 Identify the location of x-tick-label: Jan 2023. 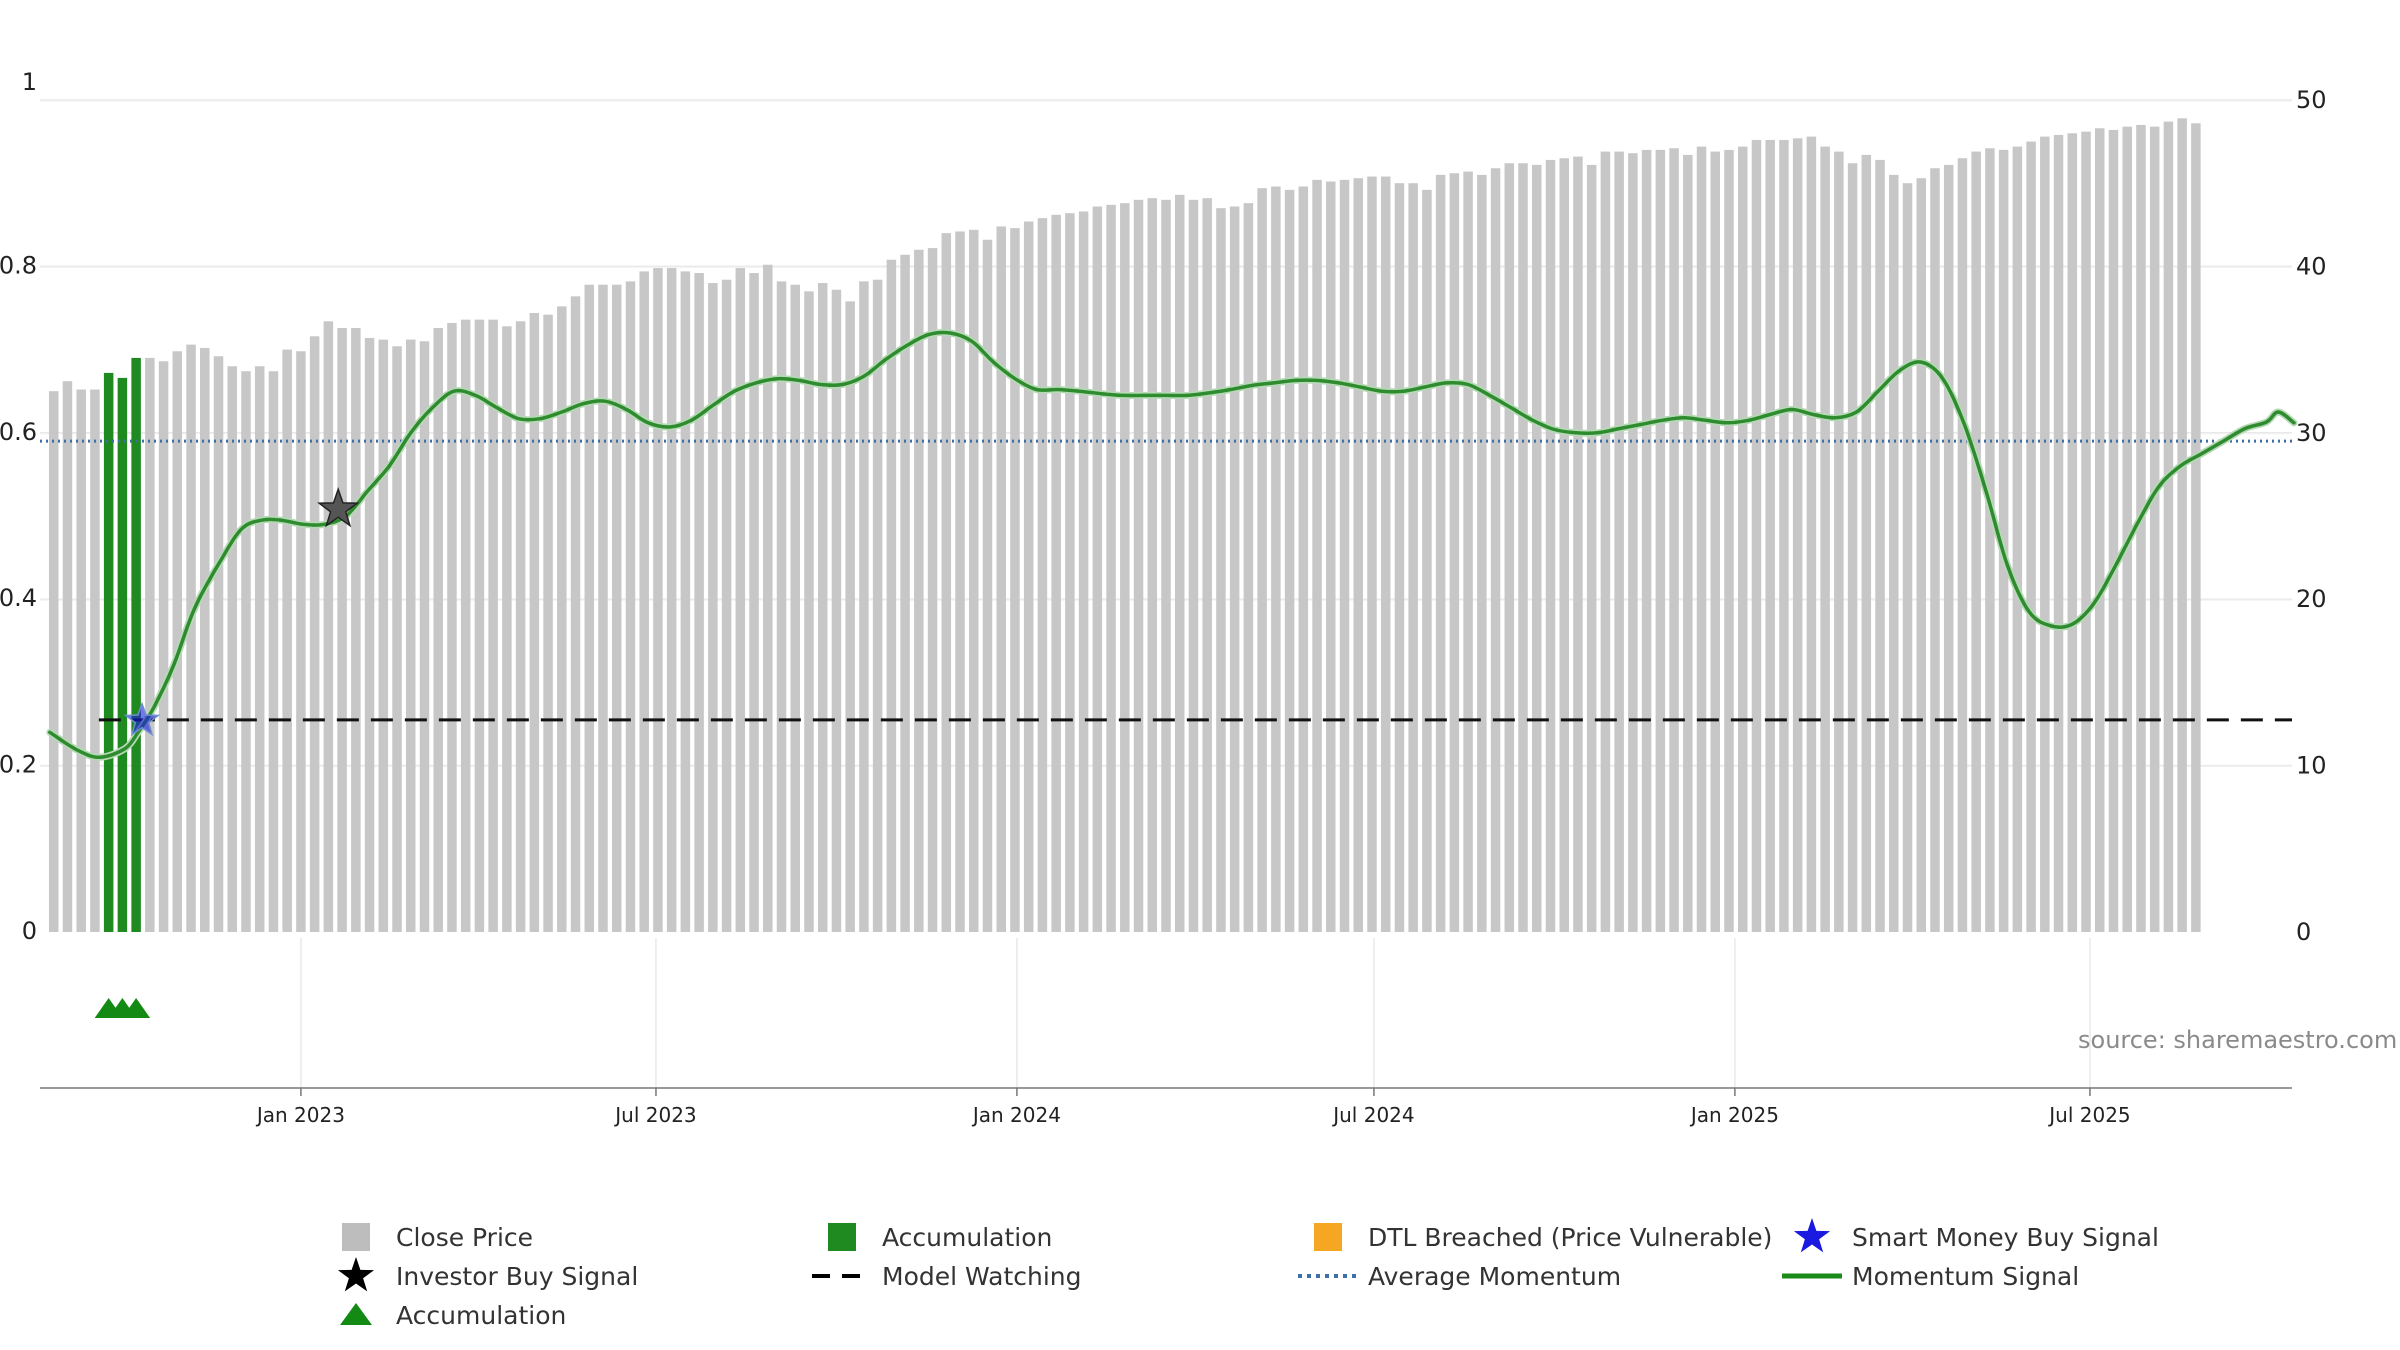
(300, 1115).